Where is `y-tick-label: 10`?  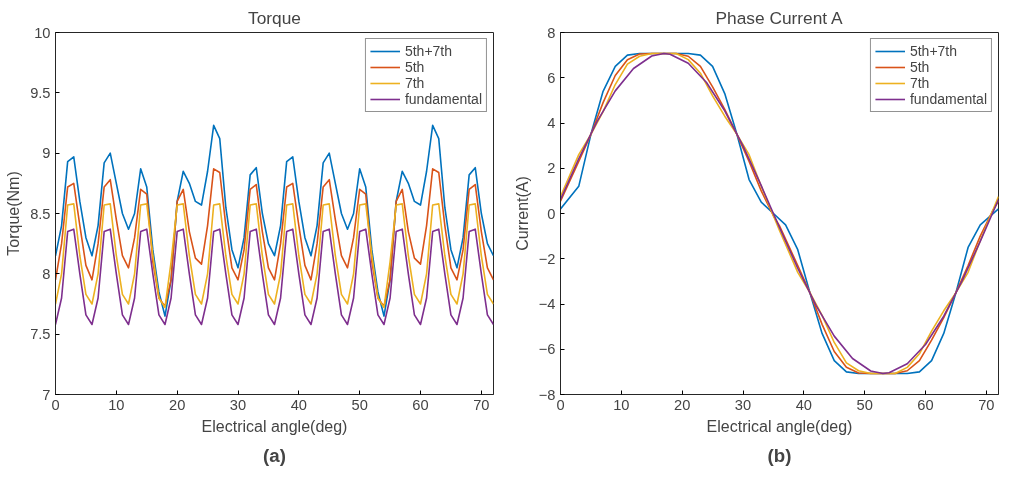
y-tick-label: 10 is located at coordinates (42, 32).